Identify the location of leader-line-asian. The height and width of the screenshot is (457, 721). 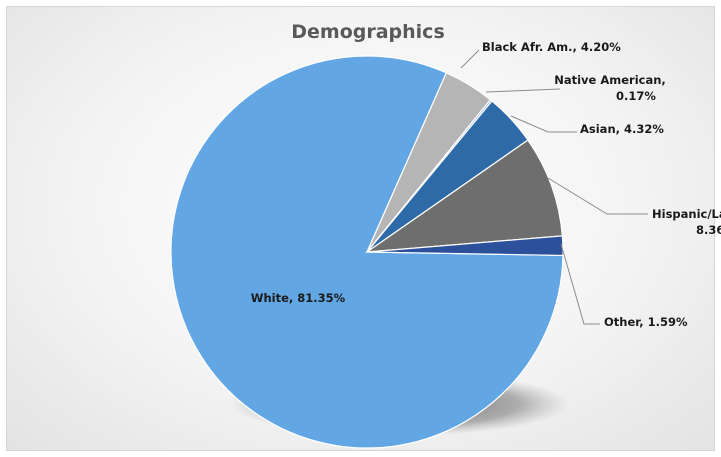
(543, 124).